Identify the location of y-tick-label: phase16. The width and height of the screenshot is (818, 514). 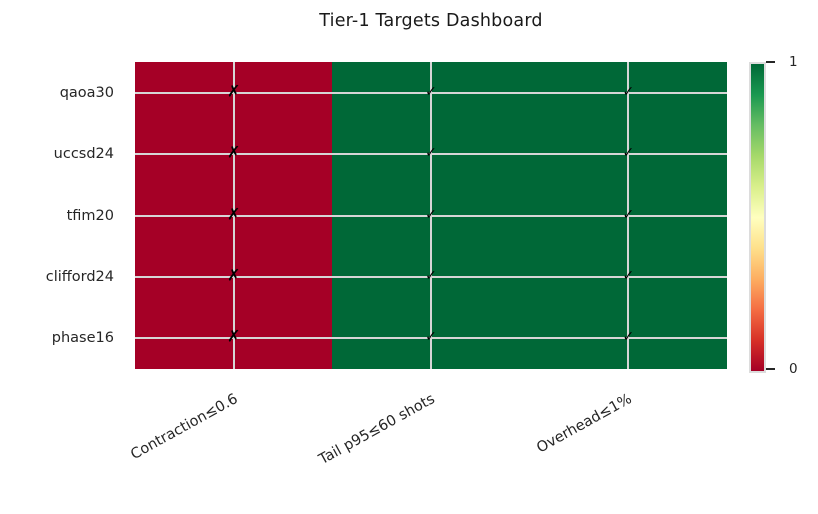
(82, 338).